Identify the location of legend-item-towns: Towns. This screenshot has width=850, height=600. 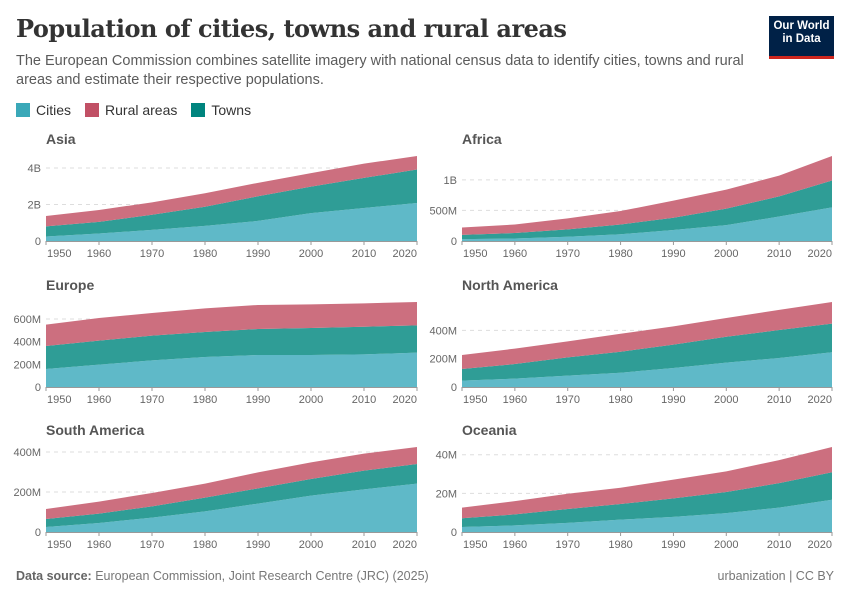
(221, 110).